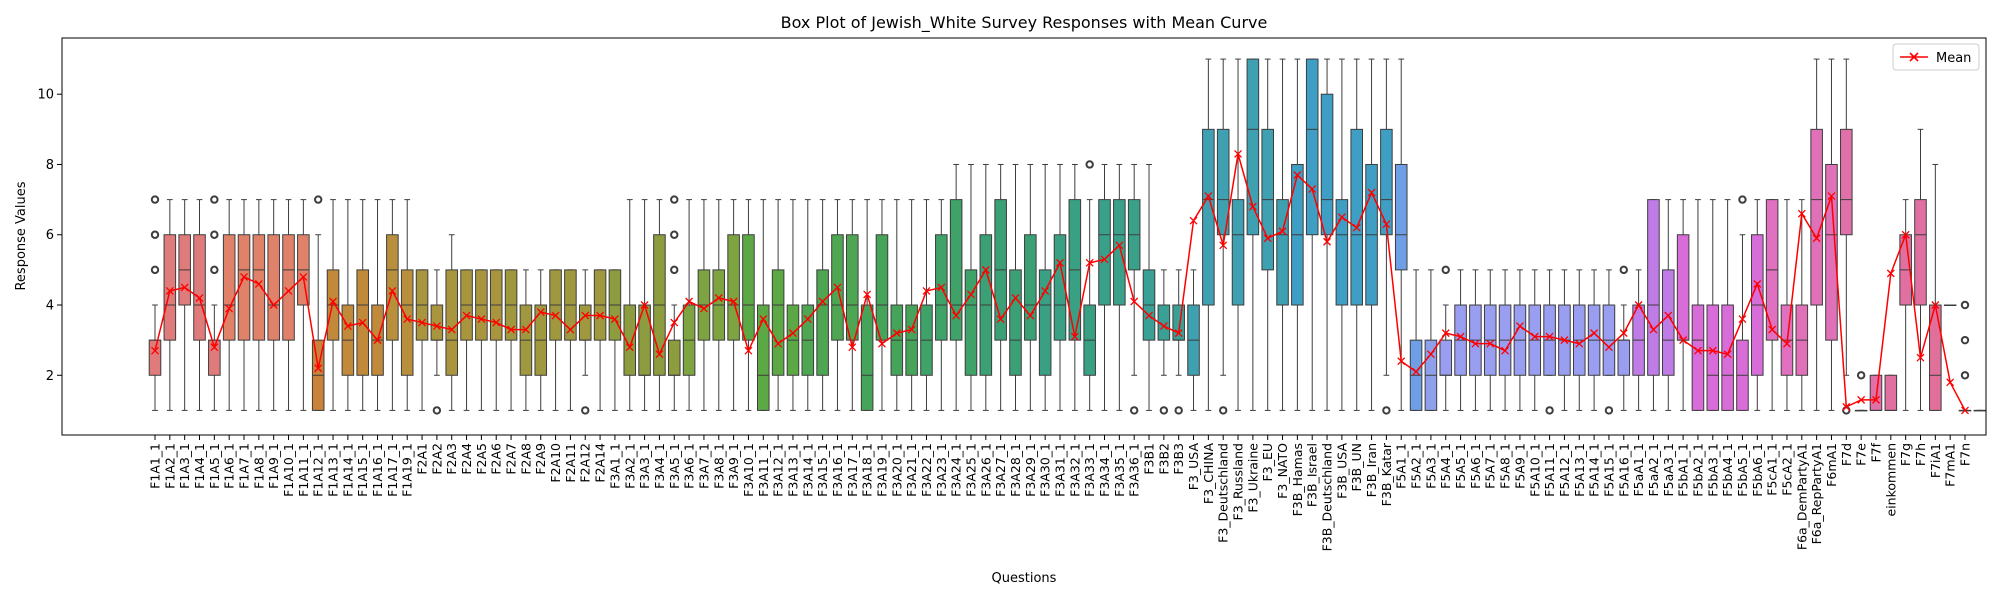  What do you see at coordinates (1223, 493) in the screenshot?
I see `x-tick-label: F3_Deutschland` at bounding box center [1223, 493].